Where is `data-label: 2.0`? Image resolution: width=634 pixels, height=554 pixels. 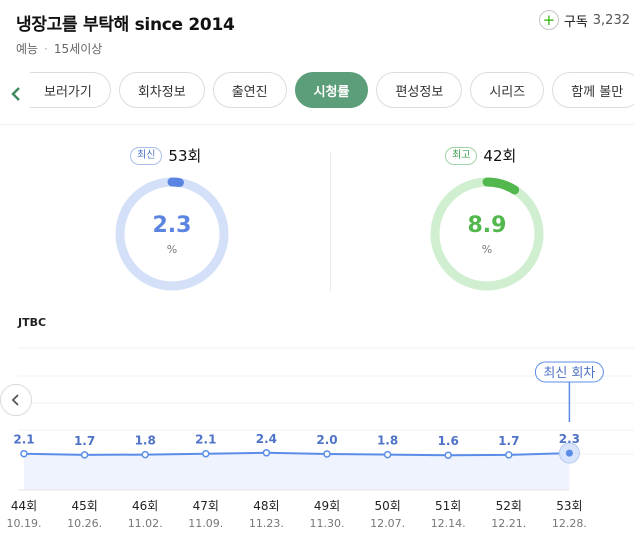
data-label: 2.0 is located at coordinates (326, 440).